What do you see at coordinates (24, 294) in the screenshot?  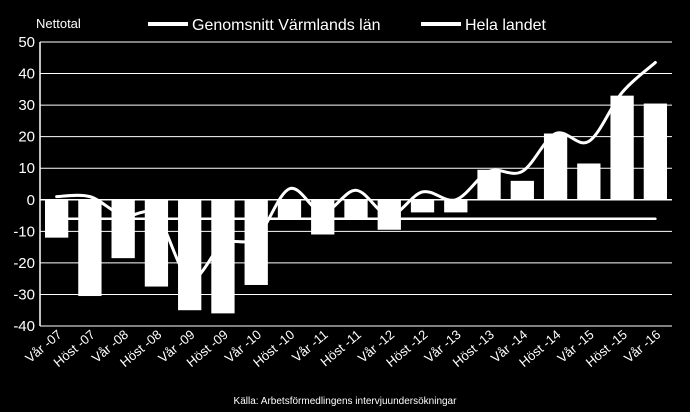 I see `y-tick-label: -30` at bounding box center [24, 294].